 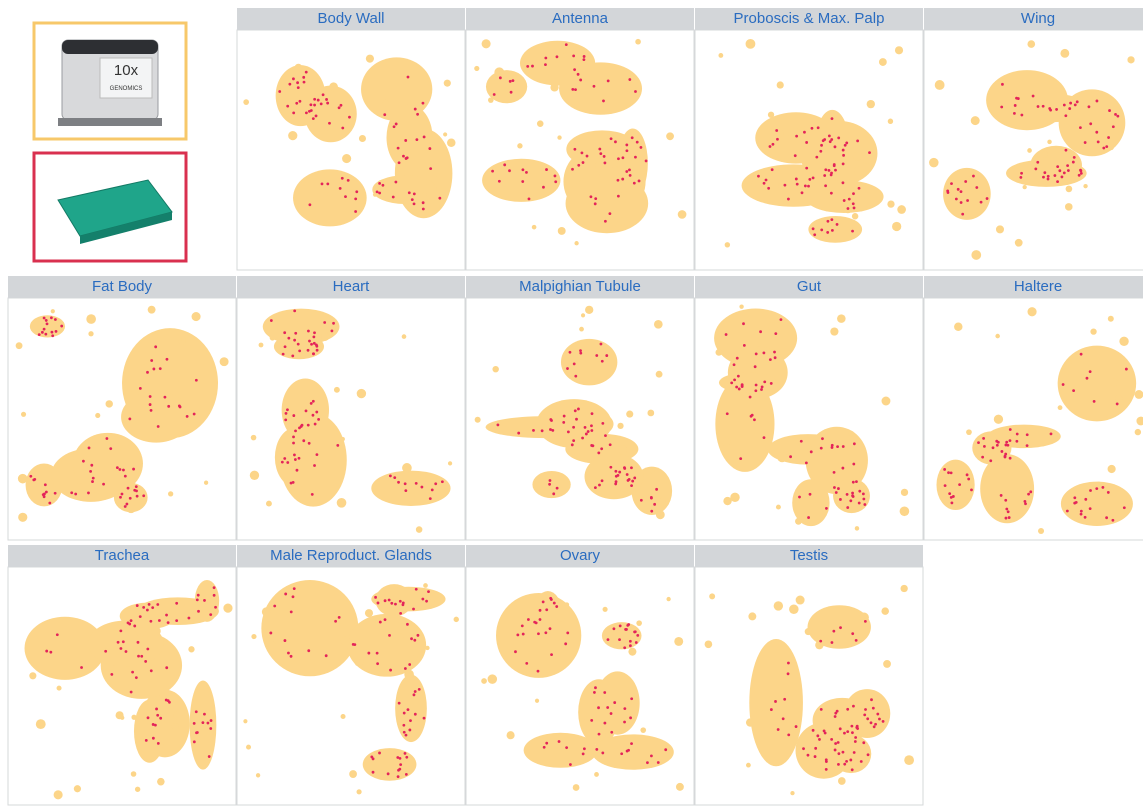 What do you see at coordinates (122, 408) in the screenshot?
I see `panel: Fat Body` at bounding box center [122, 408].